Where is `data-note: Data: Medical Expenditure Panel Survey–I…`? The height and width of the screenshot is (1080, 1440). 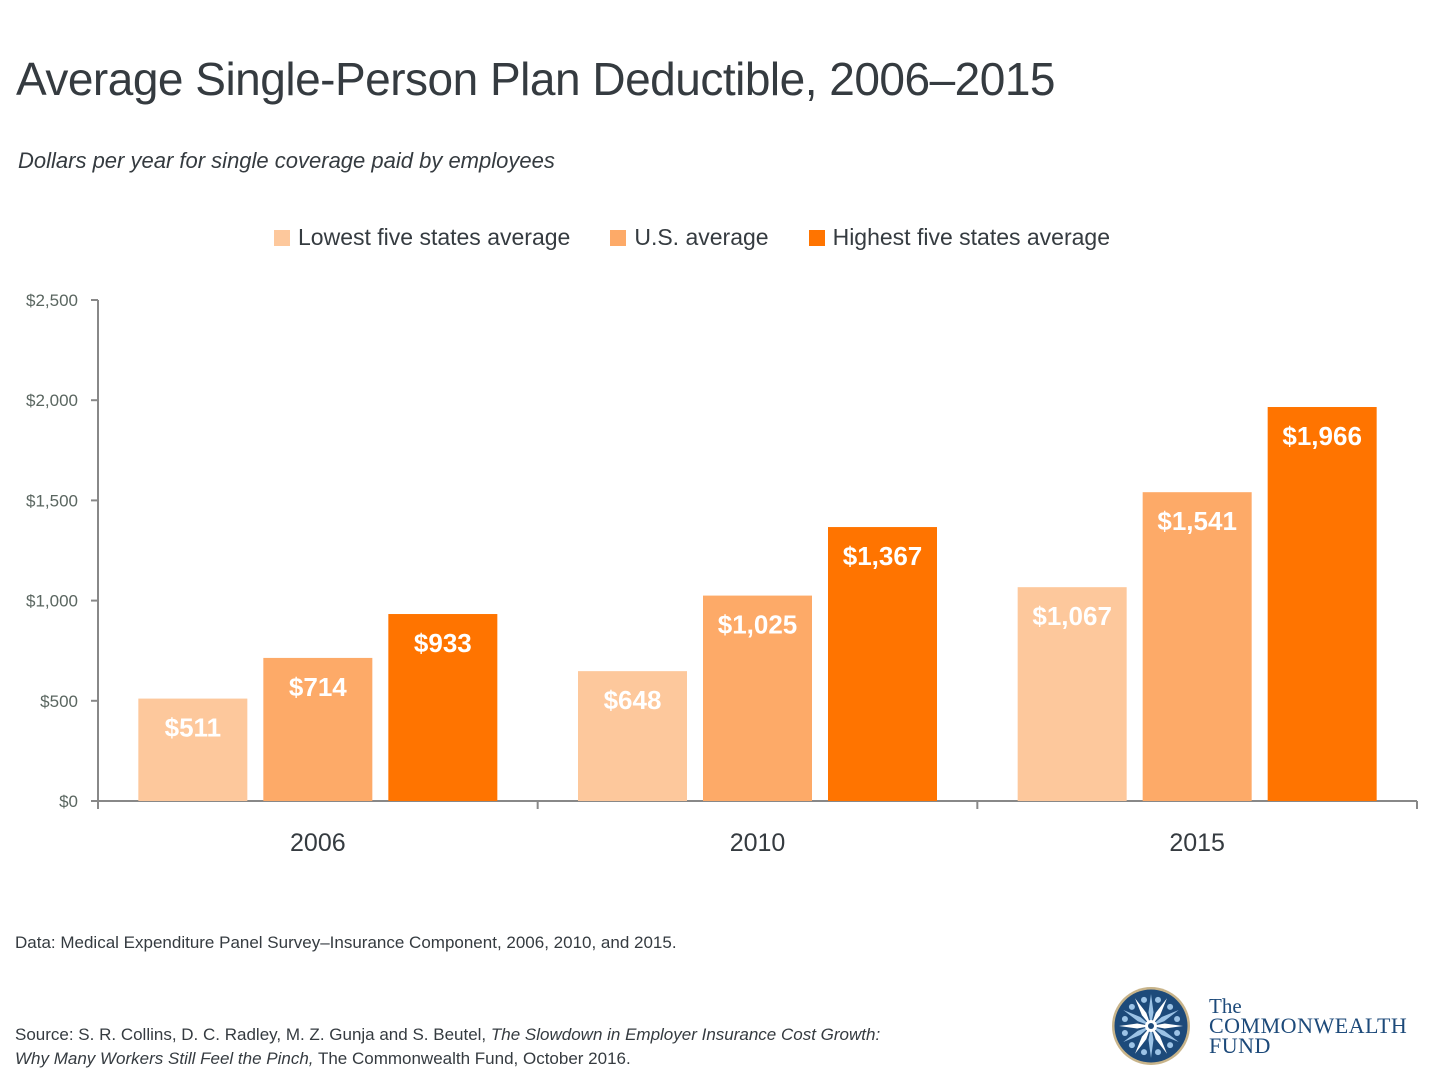
data-note: Data: Medical Expenditure Panel Survey–I… is located at coordinates (346, 942).